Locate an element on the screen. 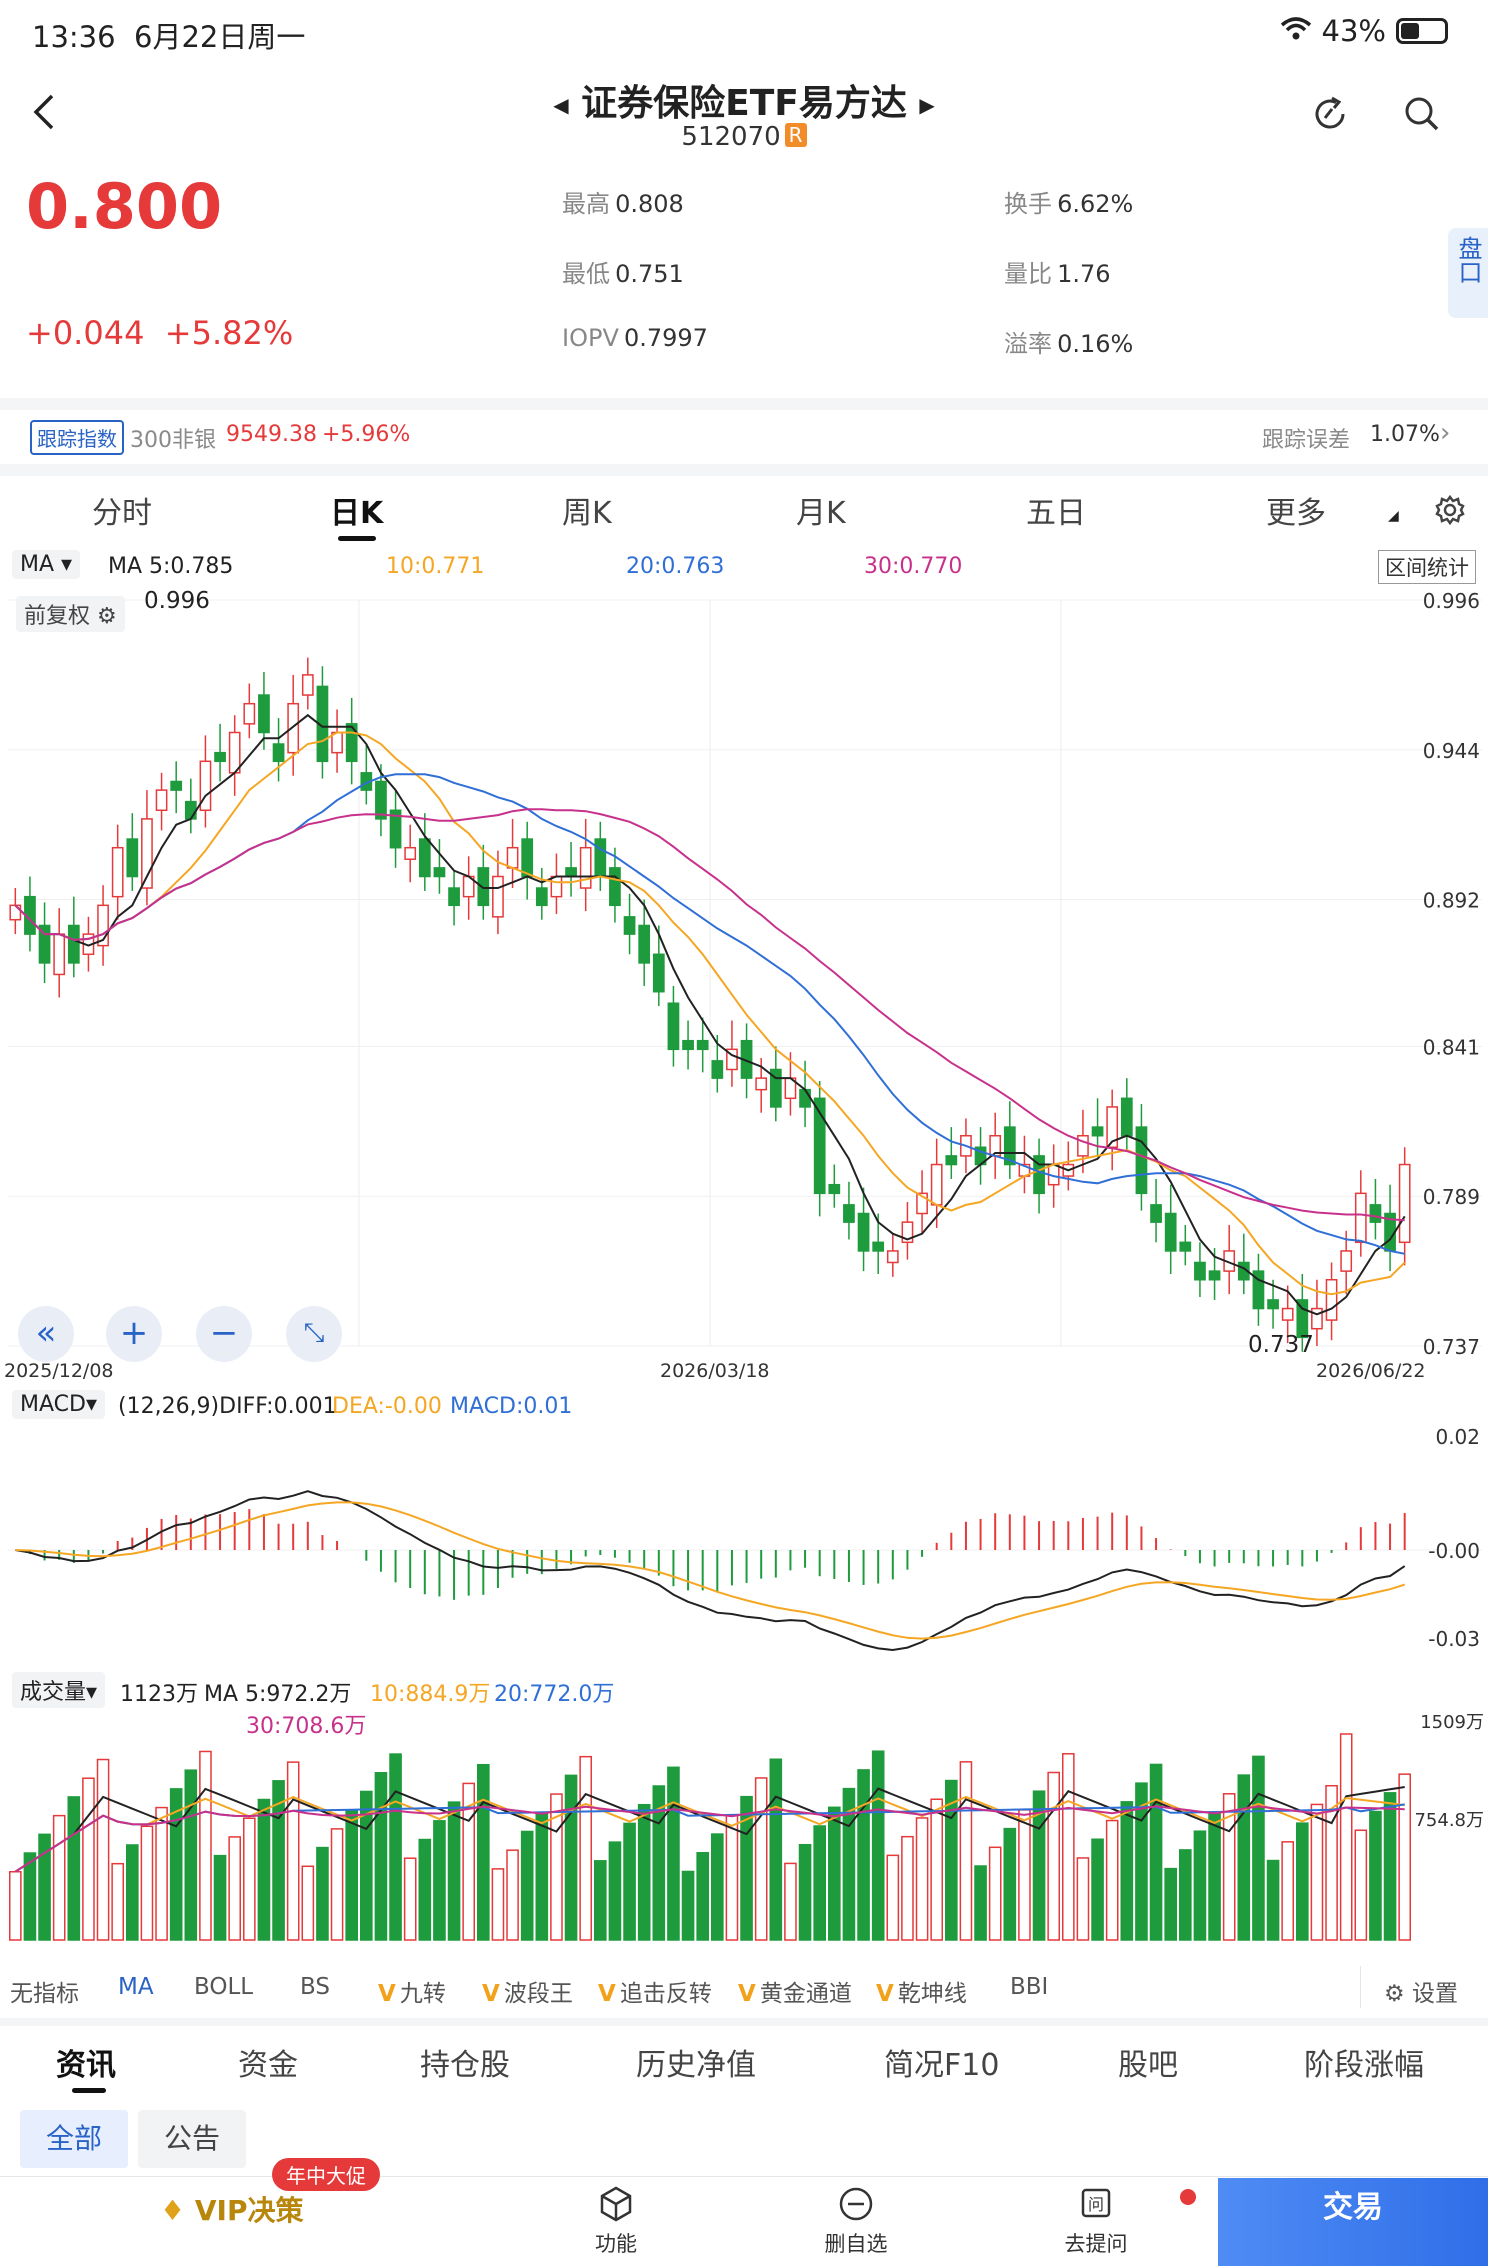  tab-week-k: 周K is located at coordinates (587, 513).